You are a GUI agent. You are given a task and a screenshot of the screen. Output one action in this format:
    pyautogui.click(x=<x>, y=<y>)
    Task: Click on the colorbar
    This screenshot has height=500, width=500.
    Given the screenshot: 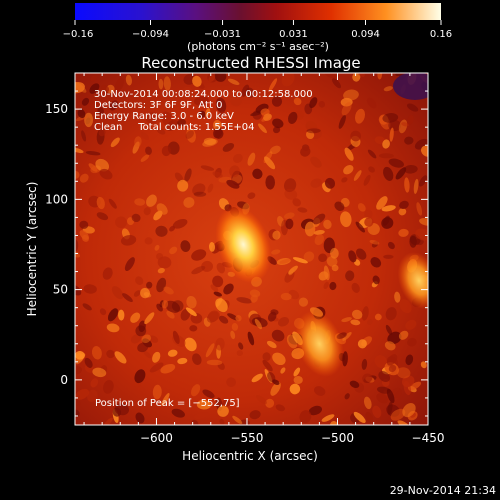 What is the action you would take?
    pyautogui.click(x=258, y=11)
    